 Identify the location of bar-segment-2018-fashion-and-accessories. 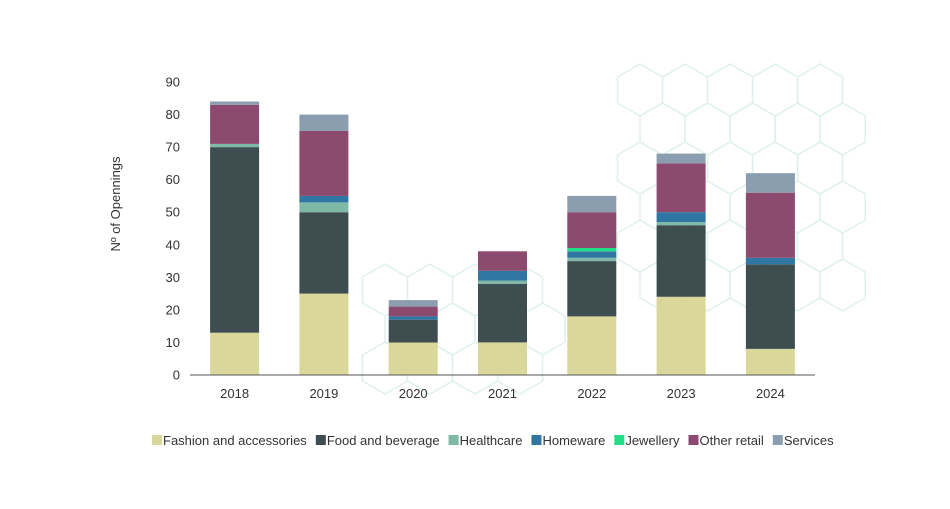
(235, 353).